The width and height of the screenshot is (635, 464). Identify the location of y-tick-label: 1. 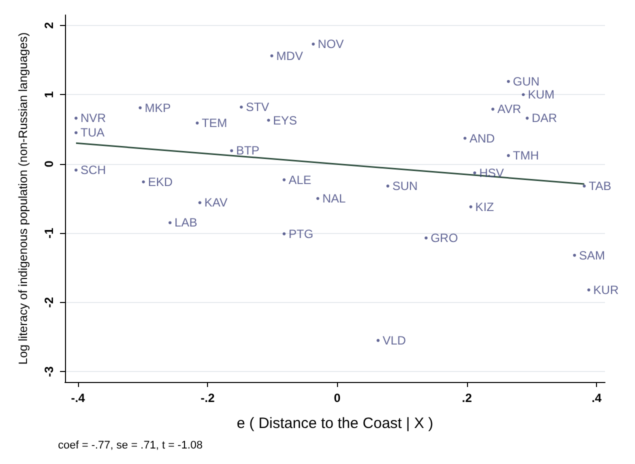
(49, 94).